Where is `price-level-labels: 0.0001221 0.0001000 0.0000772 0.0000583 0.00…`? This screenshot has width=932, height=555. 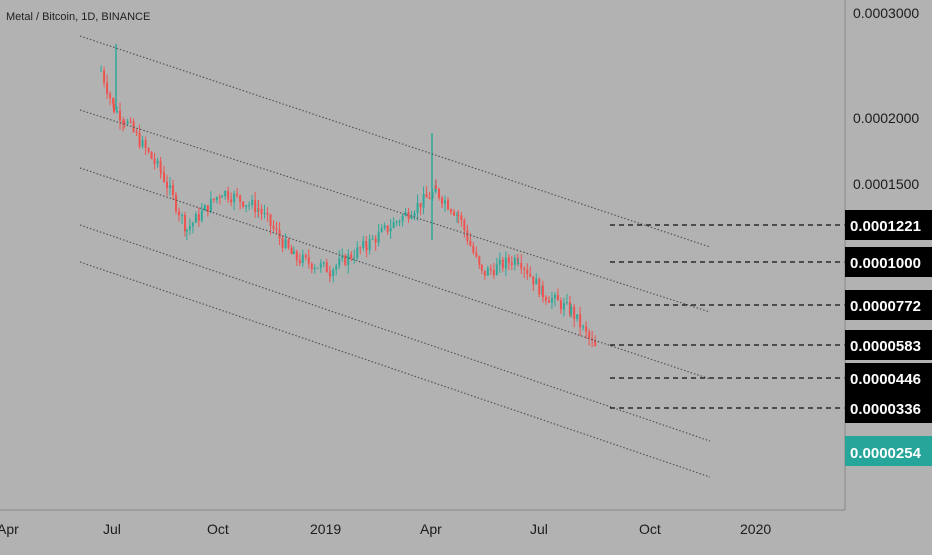
price-level-labels: 0.0001221 0.0001000 0.0000772 0.0000583 0.00… is located at coordinates (888, 338).